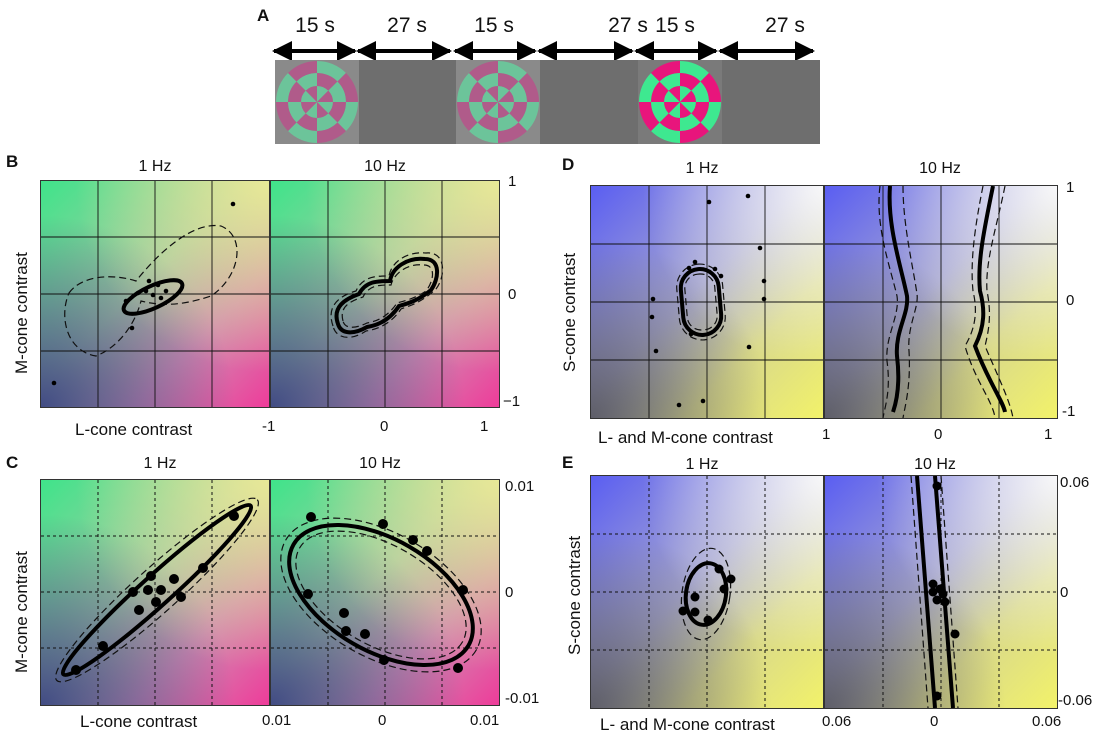  I want to click on panel-b-xlabel: L-cone contrast, so click(134, 429).